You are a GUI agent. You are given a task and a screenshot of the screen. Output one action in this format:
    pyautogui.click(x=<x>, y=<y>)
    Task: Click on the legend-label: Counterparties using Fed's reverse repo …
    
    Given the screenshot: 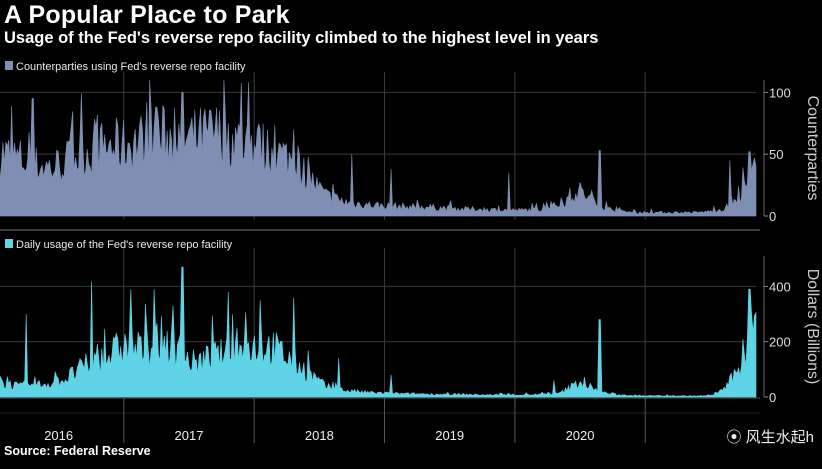 What is the action you would take?
    pyautogui.click(x=131, y=67)
    